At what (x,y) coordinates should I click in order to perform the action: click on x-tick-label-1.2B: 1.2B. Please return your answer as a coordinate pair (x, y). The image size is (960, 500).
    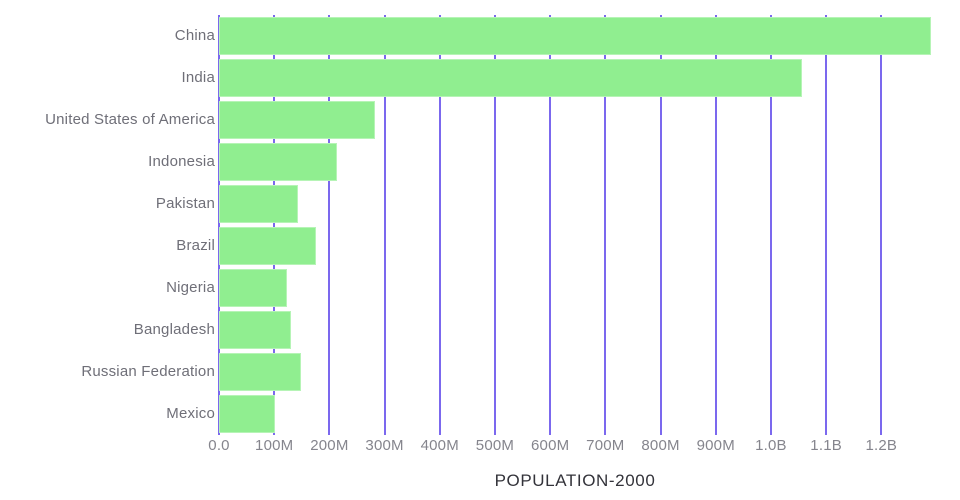
    Looking at the image, I should click on (881, 445).